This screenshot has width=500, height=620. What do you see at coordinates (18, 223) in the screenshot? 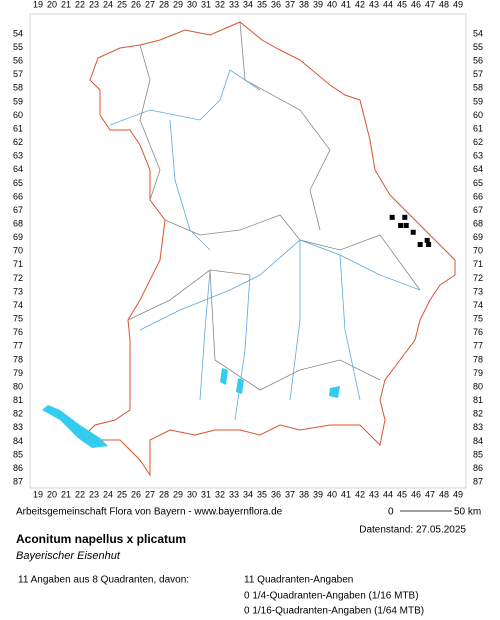
I see `y-label: 68` at bounding box center [18, 223].